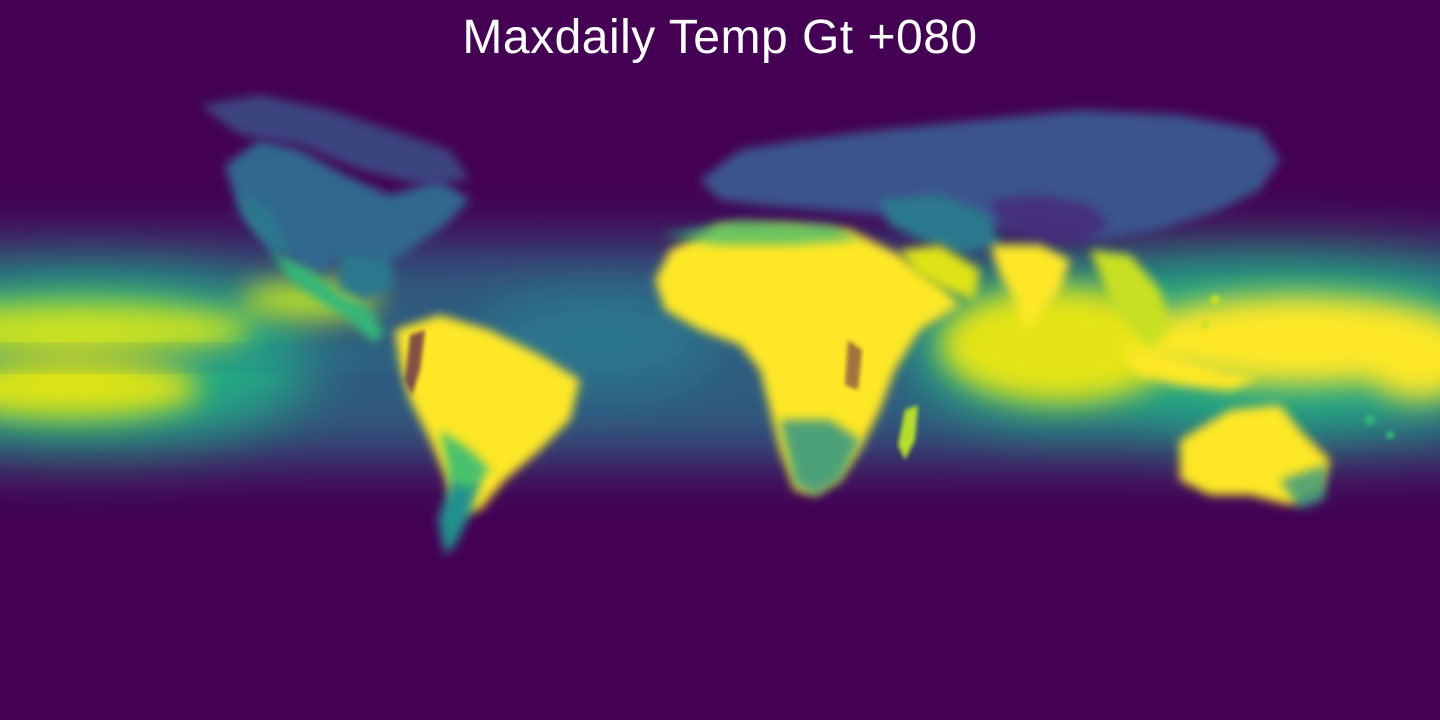 Image resolution: width=1440 pixels, height=720 pixels. I want to click on south-asia, so click(1080, 317).